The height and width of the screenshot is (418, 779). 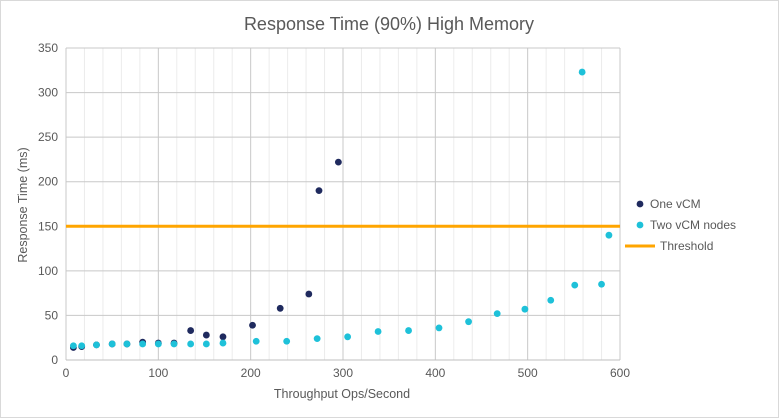 What do you see at coordinates (48, 271) in the screenshot?
I see `y-tick-label: 100` at bounding box center [48, 271].